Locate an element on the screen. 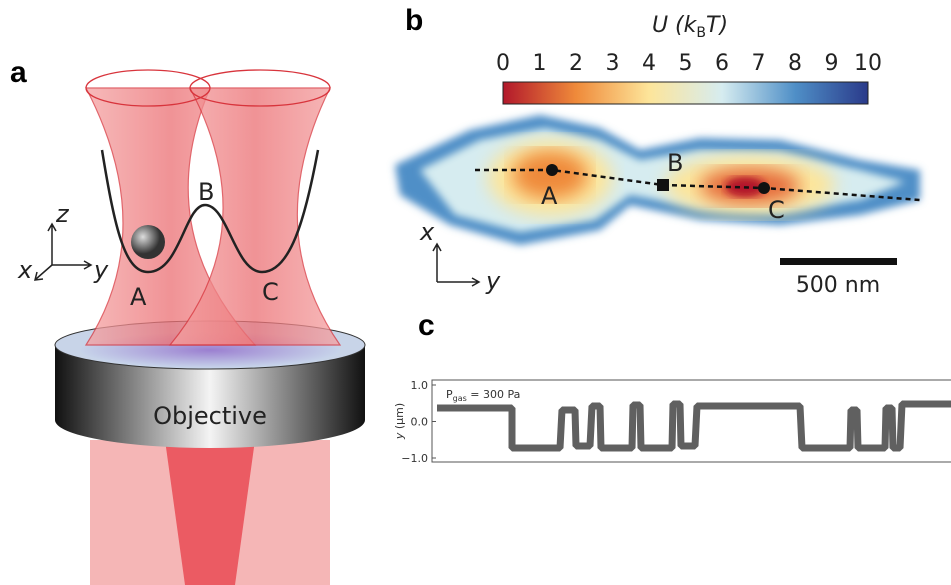  colorbar-tick-label: 8 is located at coordinates (795, 63).